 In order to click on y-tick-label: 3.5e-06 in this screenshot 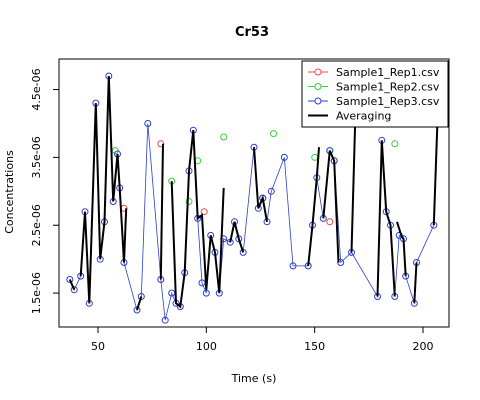, I will do `click(36, 157)`.